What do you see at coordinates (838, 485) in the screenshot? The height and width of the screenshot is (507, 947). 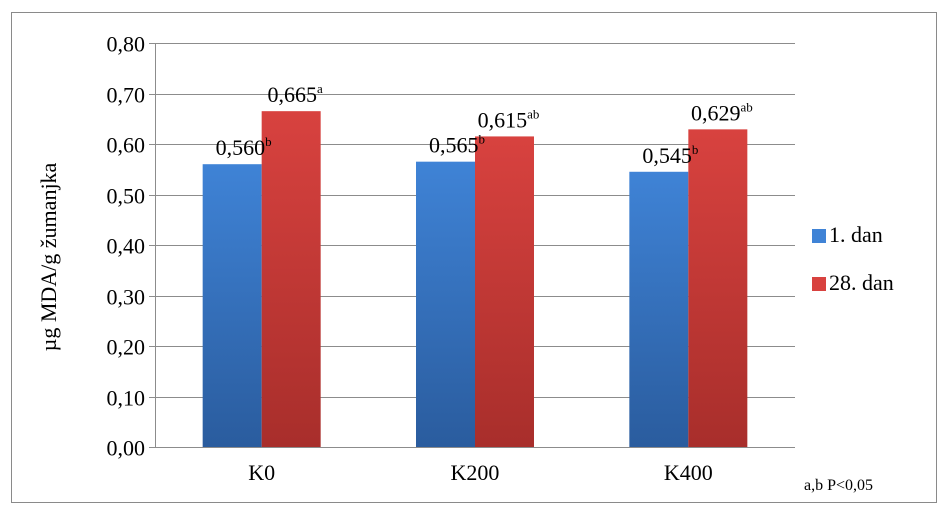 I see `significance-footnote: a,b P<0,05` at bounding box center [838, 485].